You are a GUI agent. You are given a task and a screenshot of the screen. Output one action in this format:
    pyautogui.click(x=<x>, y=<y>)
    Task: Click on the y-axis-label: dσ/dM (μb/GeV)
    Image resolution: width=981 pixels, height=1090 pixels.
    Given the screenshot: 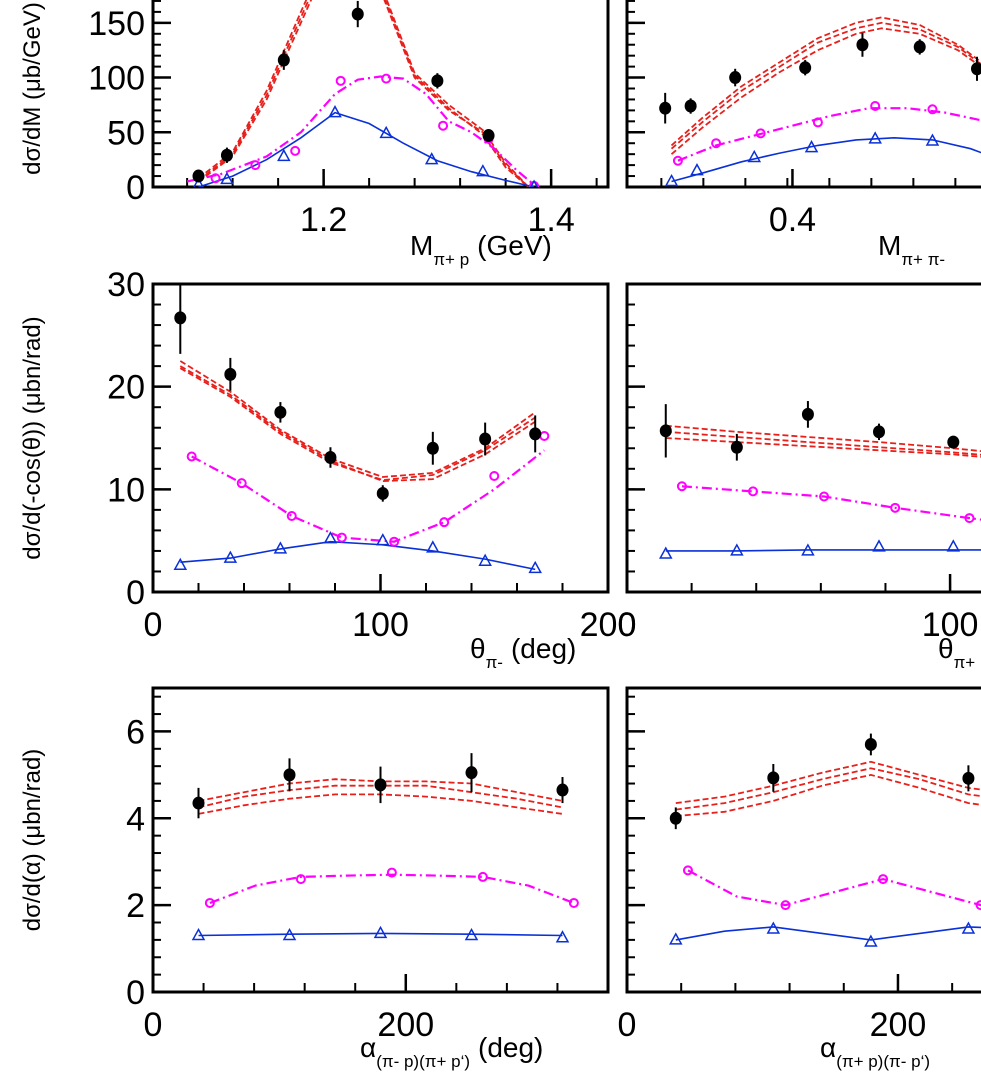 What is the action you would take?
    pyautogui.click(x=32, y=88)
    